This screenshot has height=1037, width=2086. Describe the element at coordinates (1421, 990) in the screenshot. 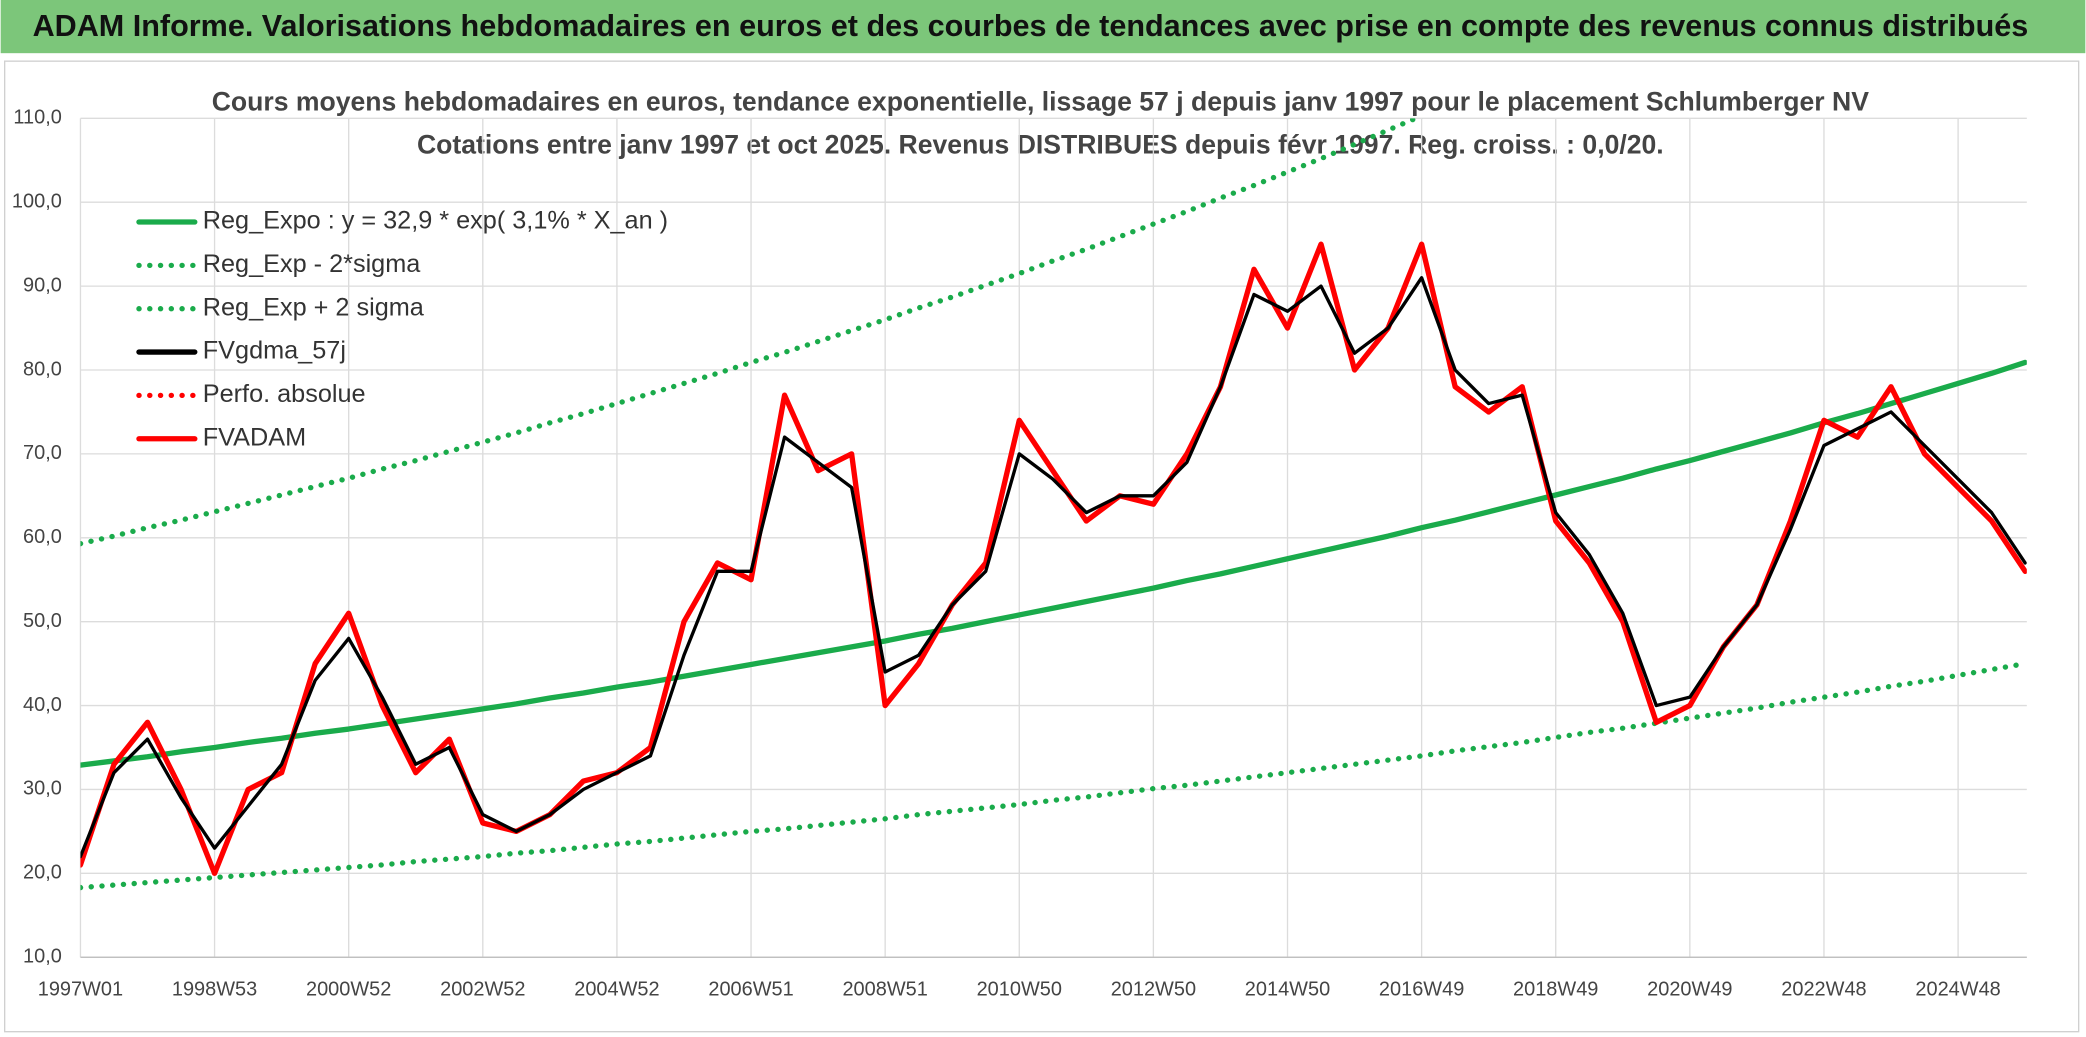

I see `x-tick-label: 2016W49` at that location.